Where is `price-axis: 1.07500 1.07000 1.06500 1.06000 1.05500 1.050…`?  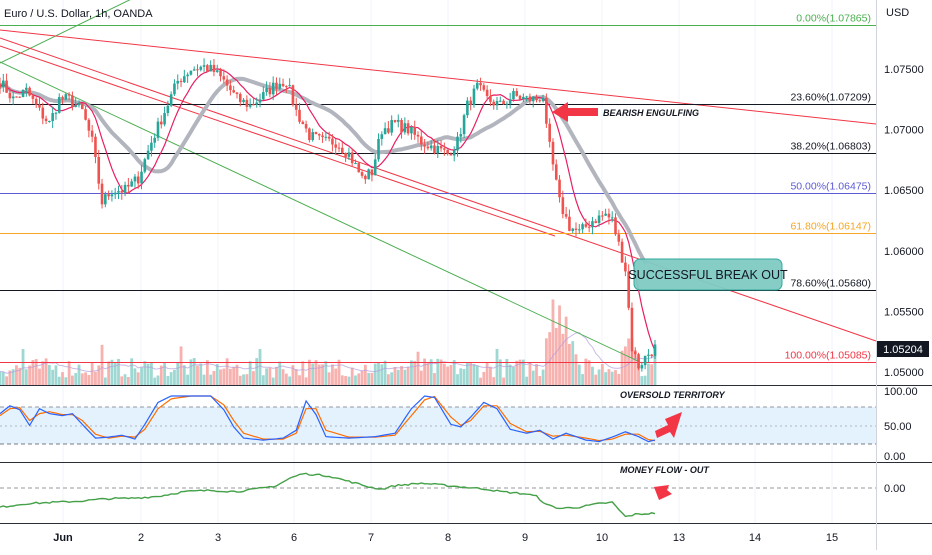
price-axis: 1.07500 1.07000 1.06500 1.06000 1.05500 1.050… is located at coordinates (904, 221).